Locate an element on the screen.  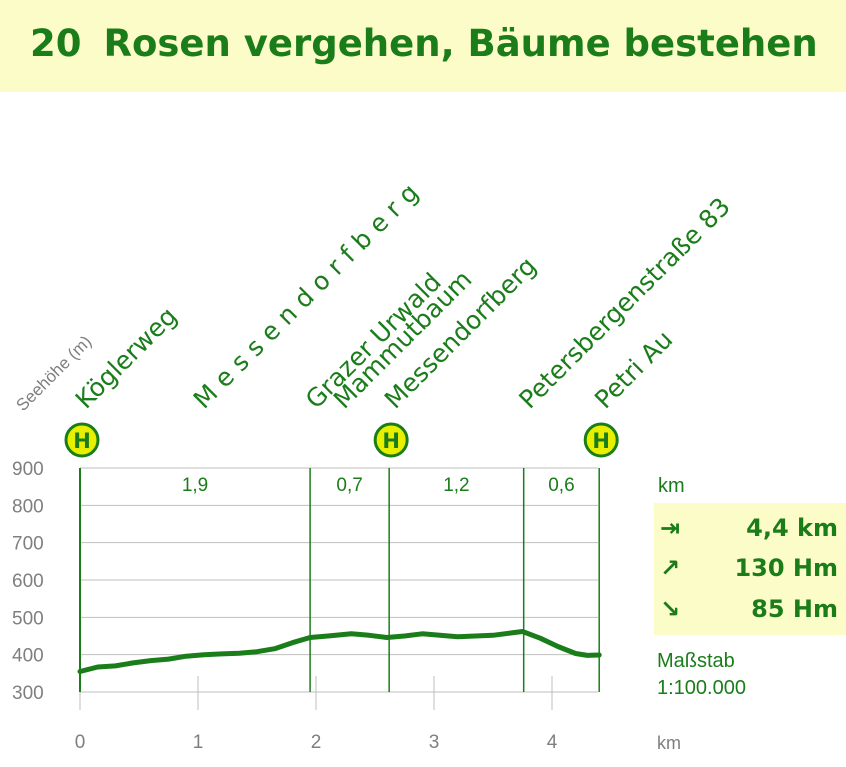
y-tick-label: 300 is located at coordinates (28, 693).